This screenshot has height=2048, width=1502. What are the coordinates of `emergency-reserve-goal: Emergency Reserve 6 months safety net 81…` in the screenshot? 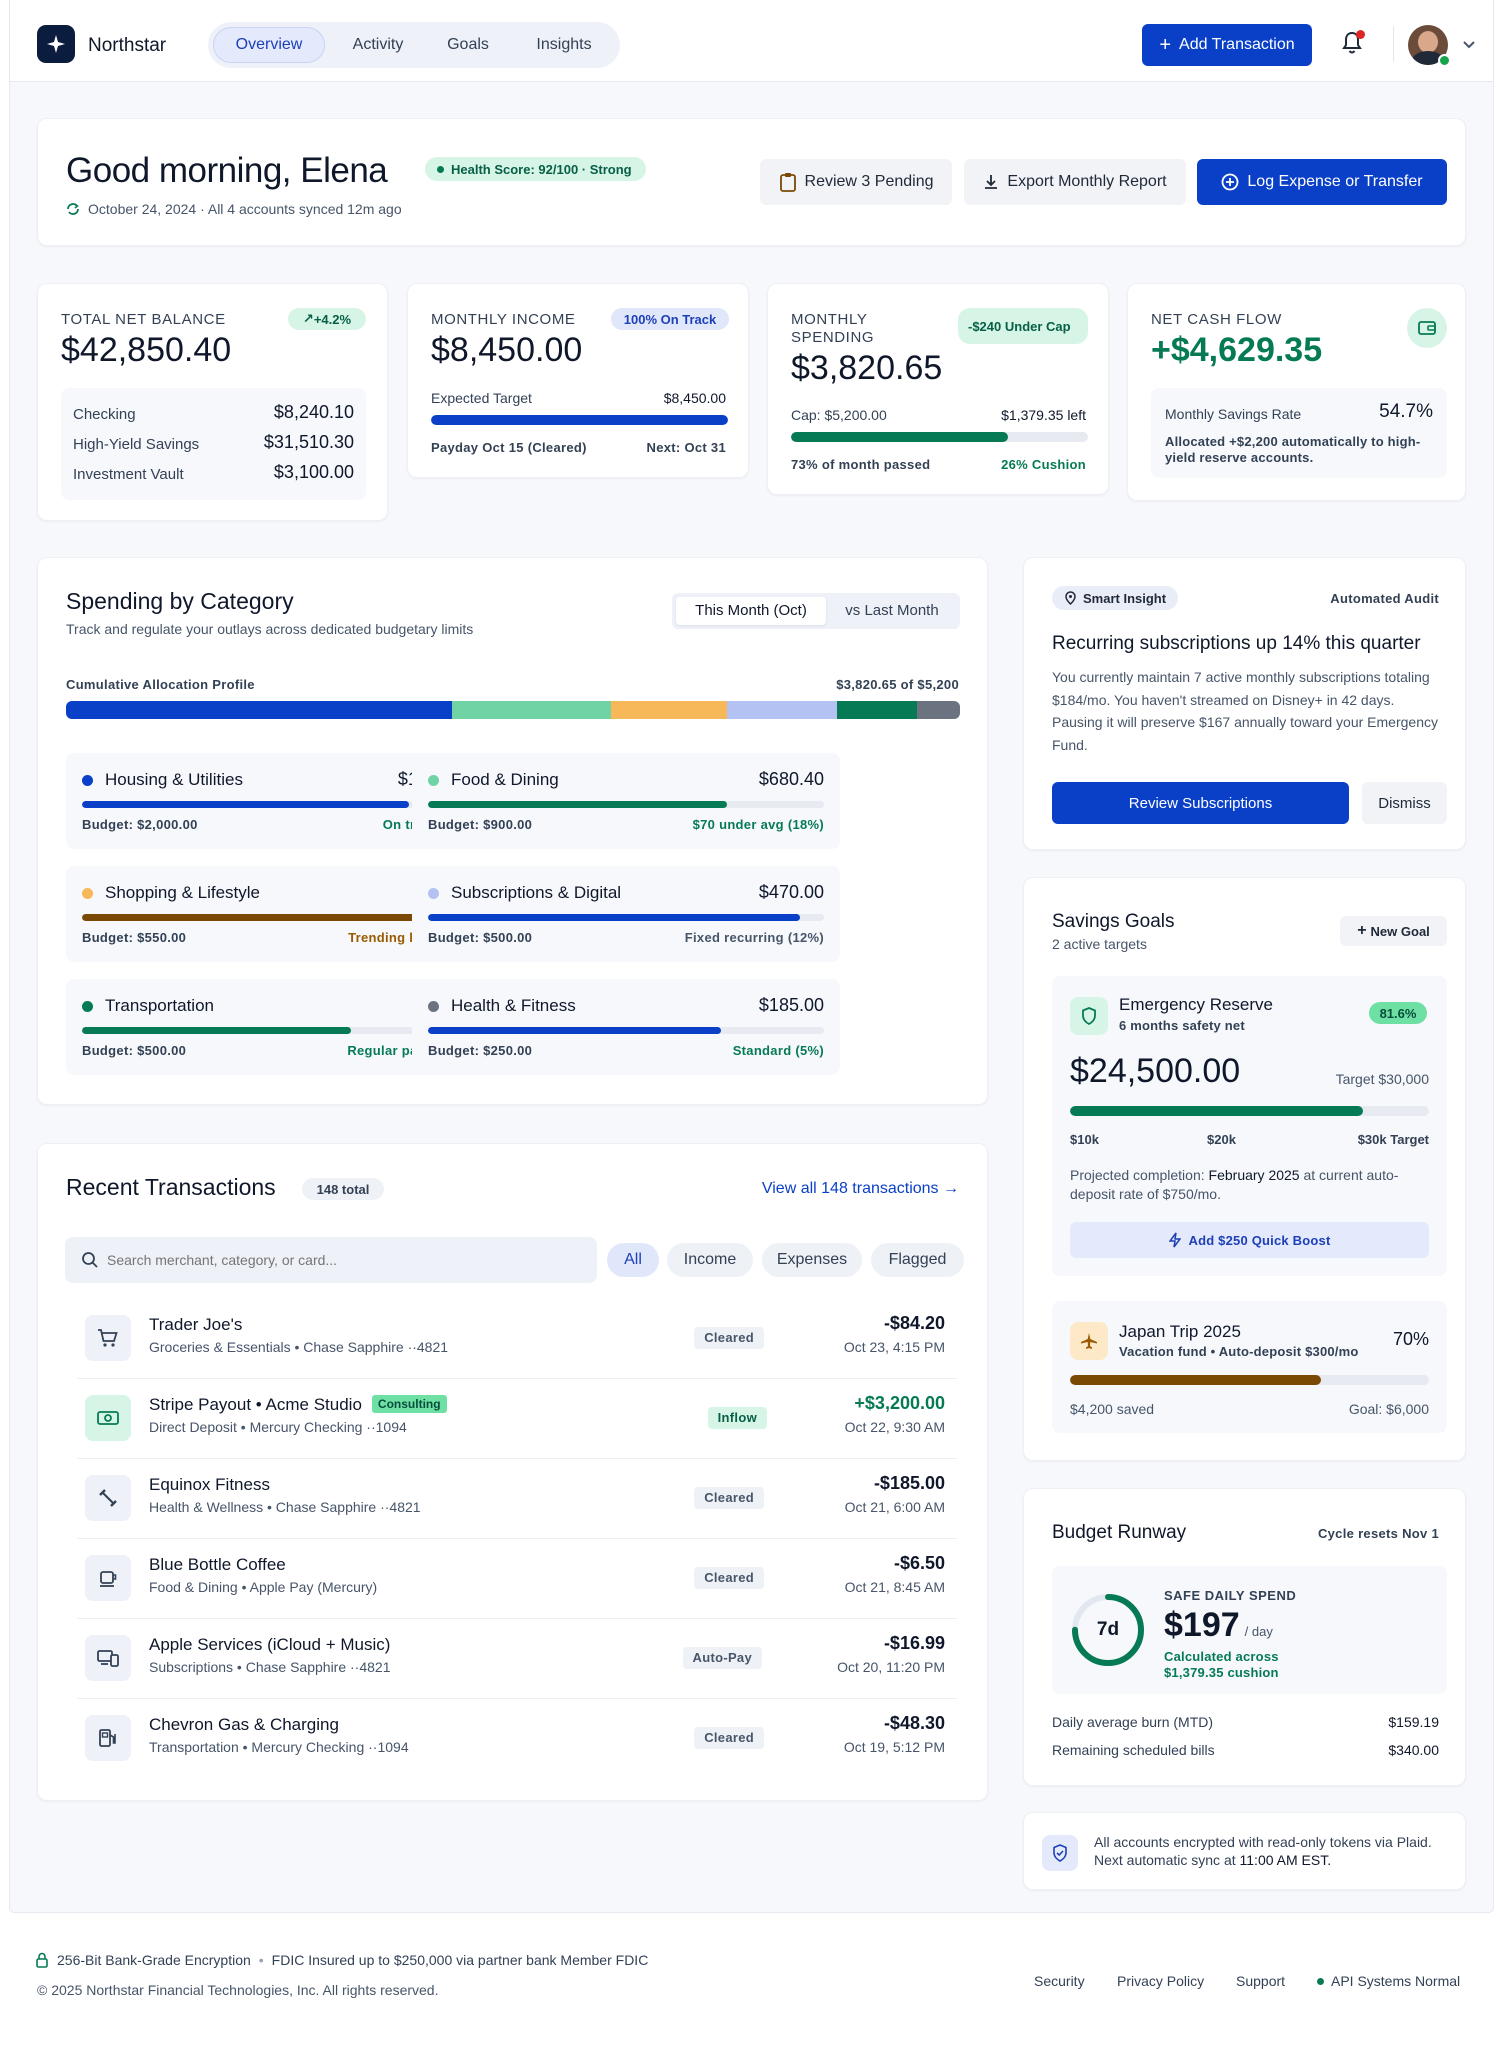 It's located at (1249, 1126).